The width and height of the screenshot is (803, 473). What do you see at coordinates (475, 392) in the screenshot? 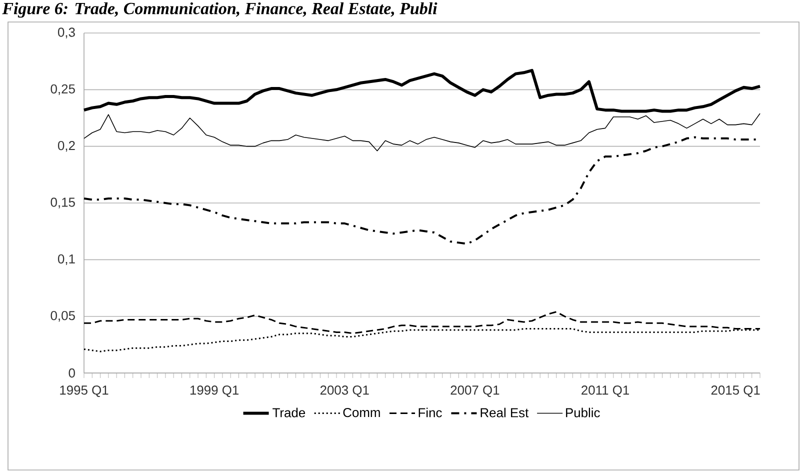
I see `x-tick-label: 2007 Q1` at bounding box center [475, 392].